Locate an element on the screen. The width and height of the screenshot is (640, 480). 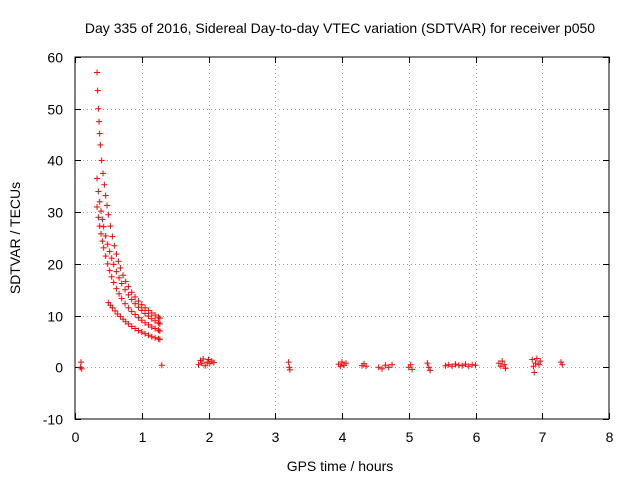
x-tick-label: 0 is located at coordinates (76, 437).